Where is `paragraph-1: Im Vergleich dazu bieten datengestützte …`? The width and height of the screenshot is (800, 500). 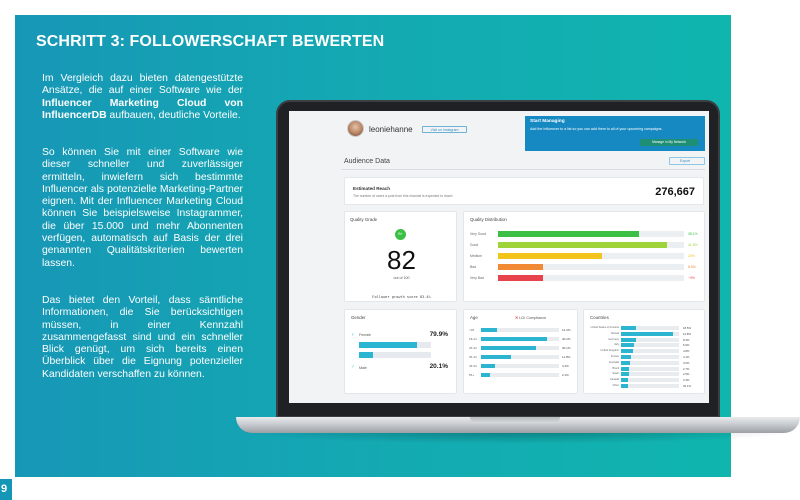 paragraph-1: Im Vergleich dazu bieten datengestützte … is located at coordinates (142, 97).